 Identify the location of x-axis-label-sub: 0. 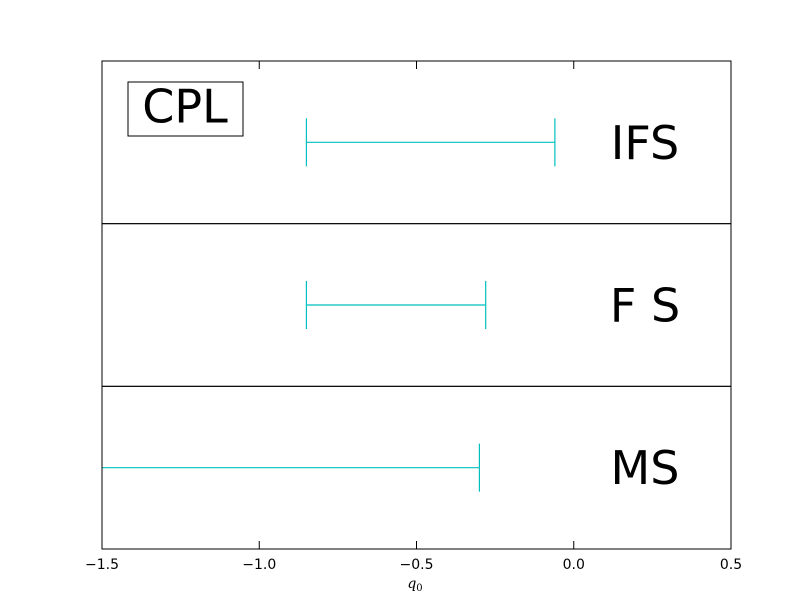
(419, 588).